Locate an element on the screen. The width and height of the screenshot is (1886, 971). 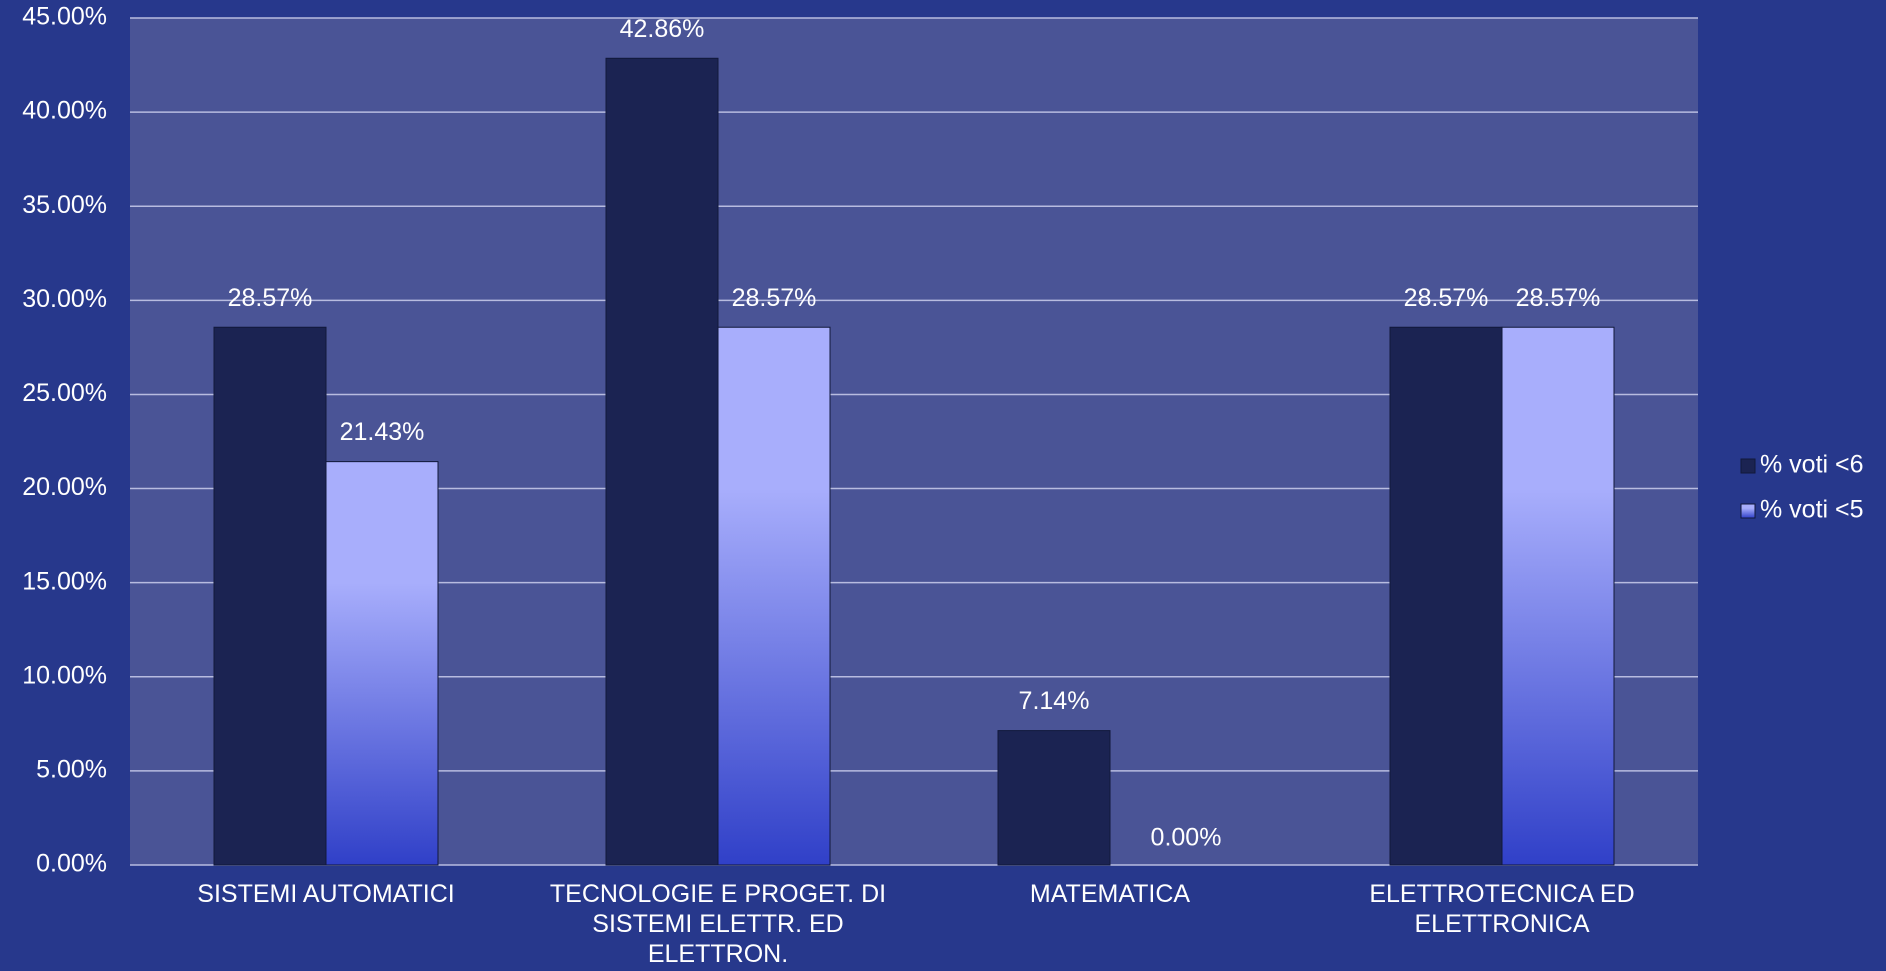
y-tick-label: 0.00% is located at coordinates (71, 864).